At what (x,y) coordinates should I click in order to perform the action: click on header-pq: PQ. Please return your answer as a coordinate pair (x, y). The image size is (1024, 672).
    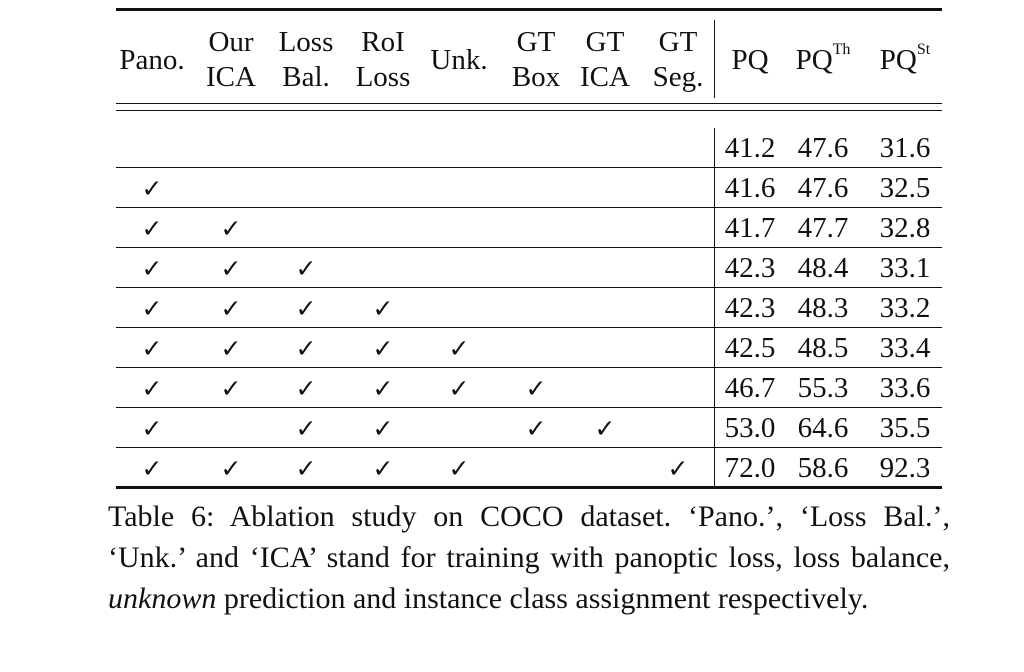
    Looking at the image, I should click on (750, 60).